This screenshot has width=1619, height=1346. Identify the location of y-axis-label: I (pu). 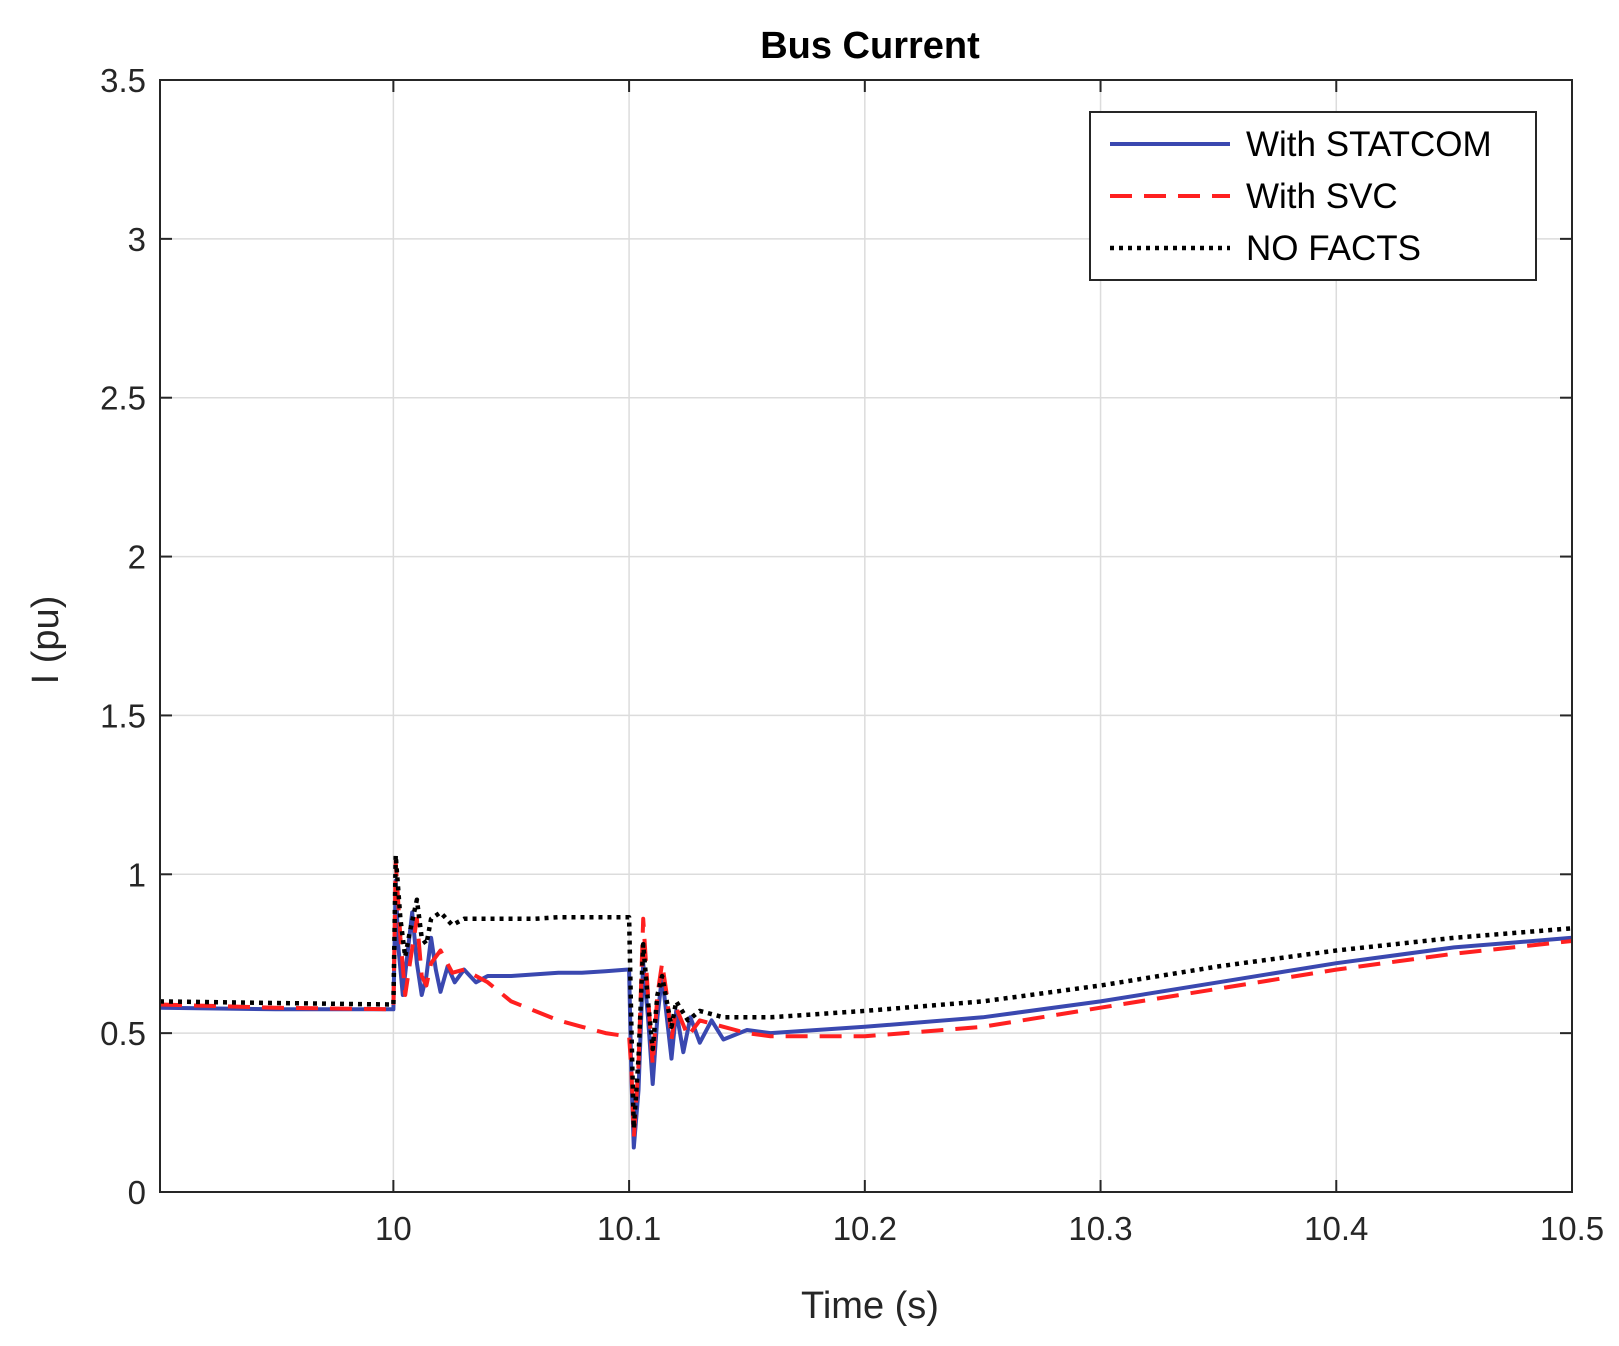
(46, 640).